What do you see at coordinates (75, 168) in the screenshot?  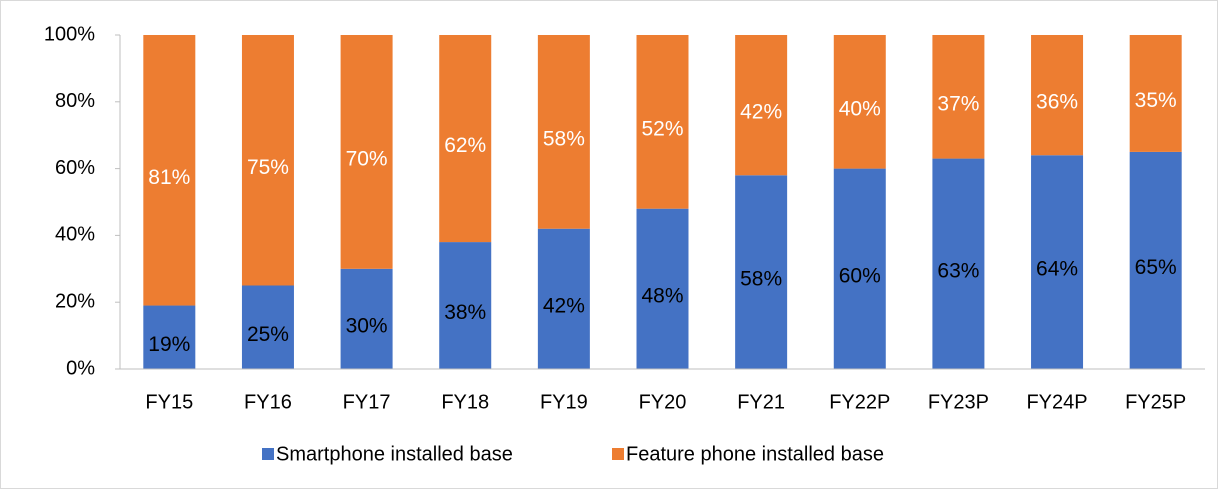 I see `y-tick-label: 60%` at bounding box center [75, 168].